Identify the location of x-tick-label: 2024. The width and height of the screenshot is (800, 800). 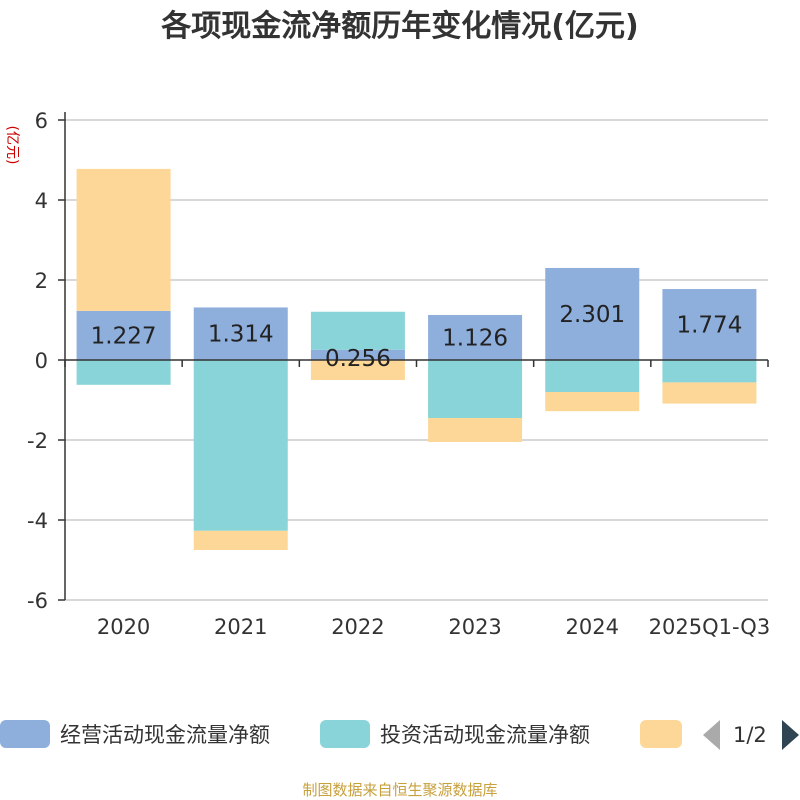
(592, 627).